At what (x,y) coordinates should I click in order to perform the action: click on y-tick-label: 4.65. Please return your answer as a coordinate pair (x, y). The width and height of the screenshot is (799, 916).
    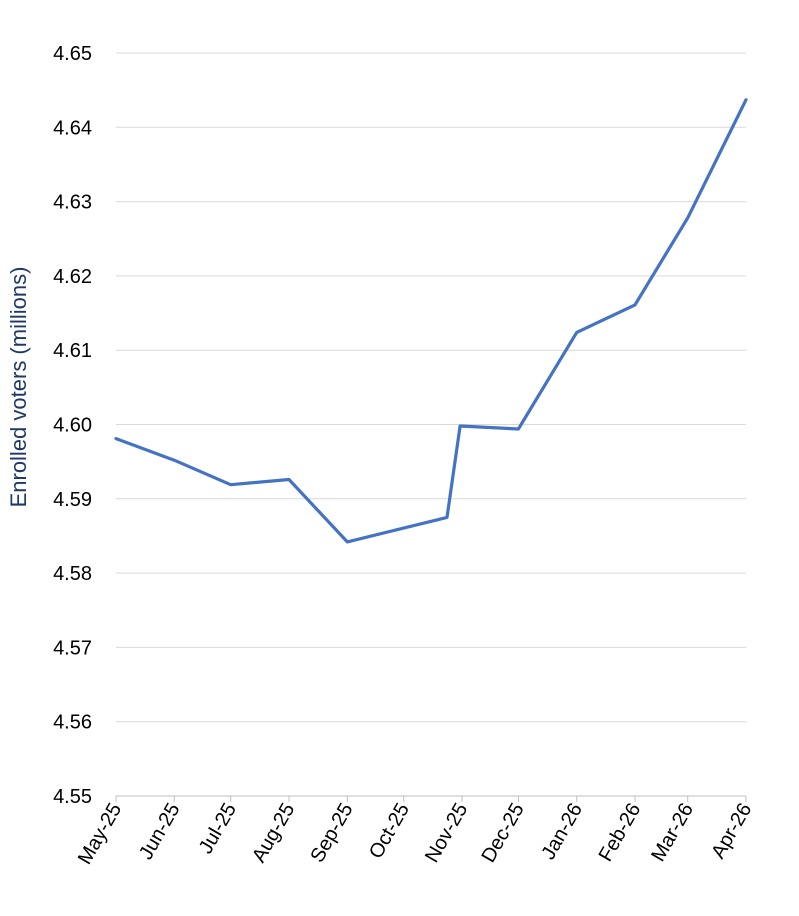
    Looking at the image, I should click on (72, 54).